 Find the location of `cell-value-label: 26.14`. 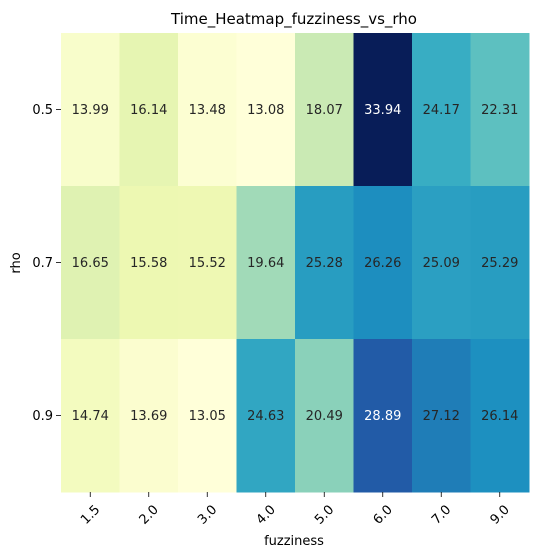

cell-value-label: 26.14 is located at coordinates (499, 416).